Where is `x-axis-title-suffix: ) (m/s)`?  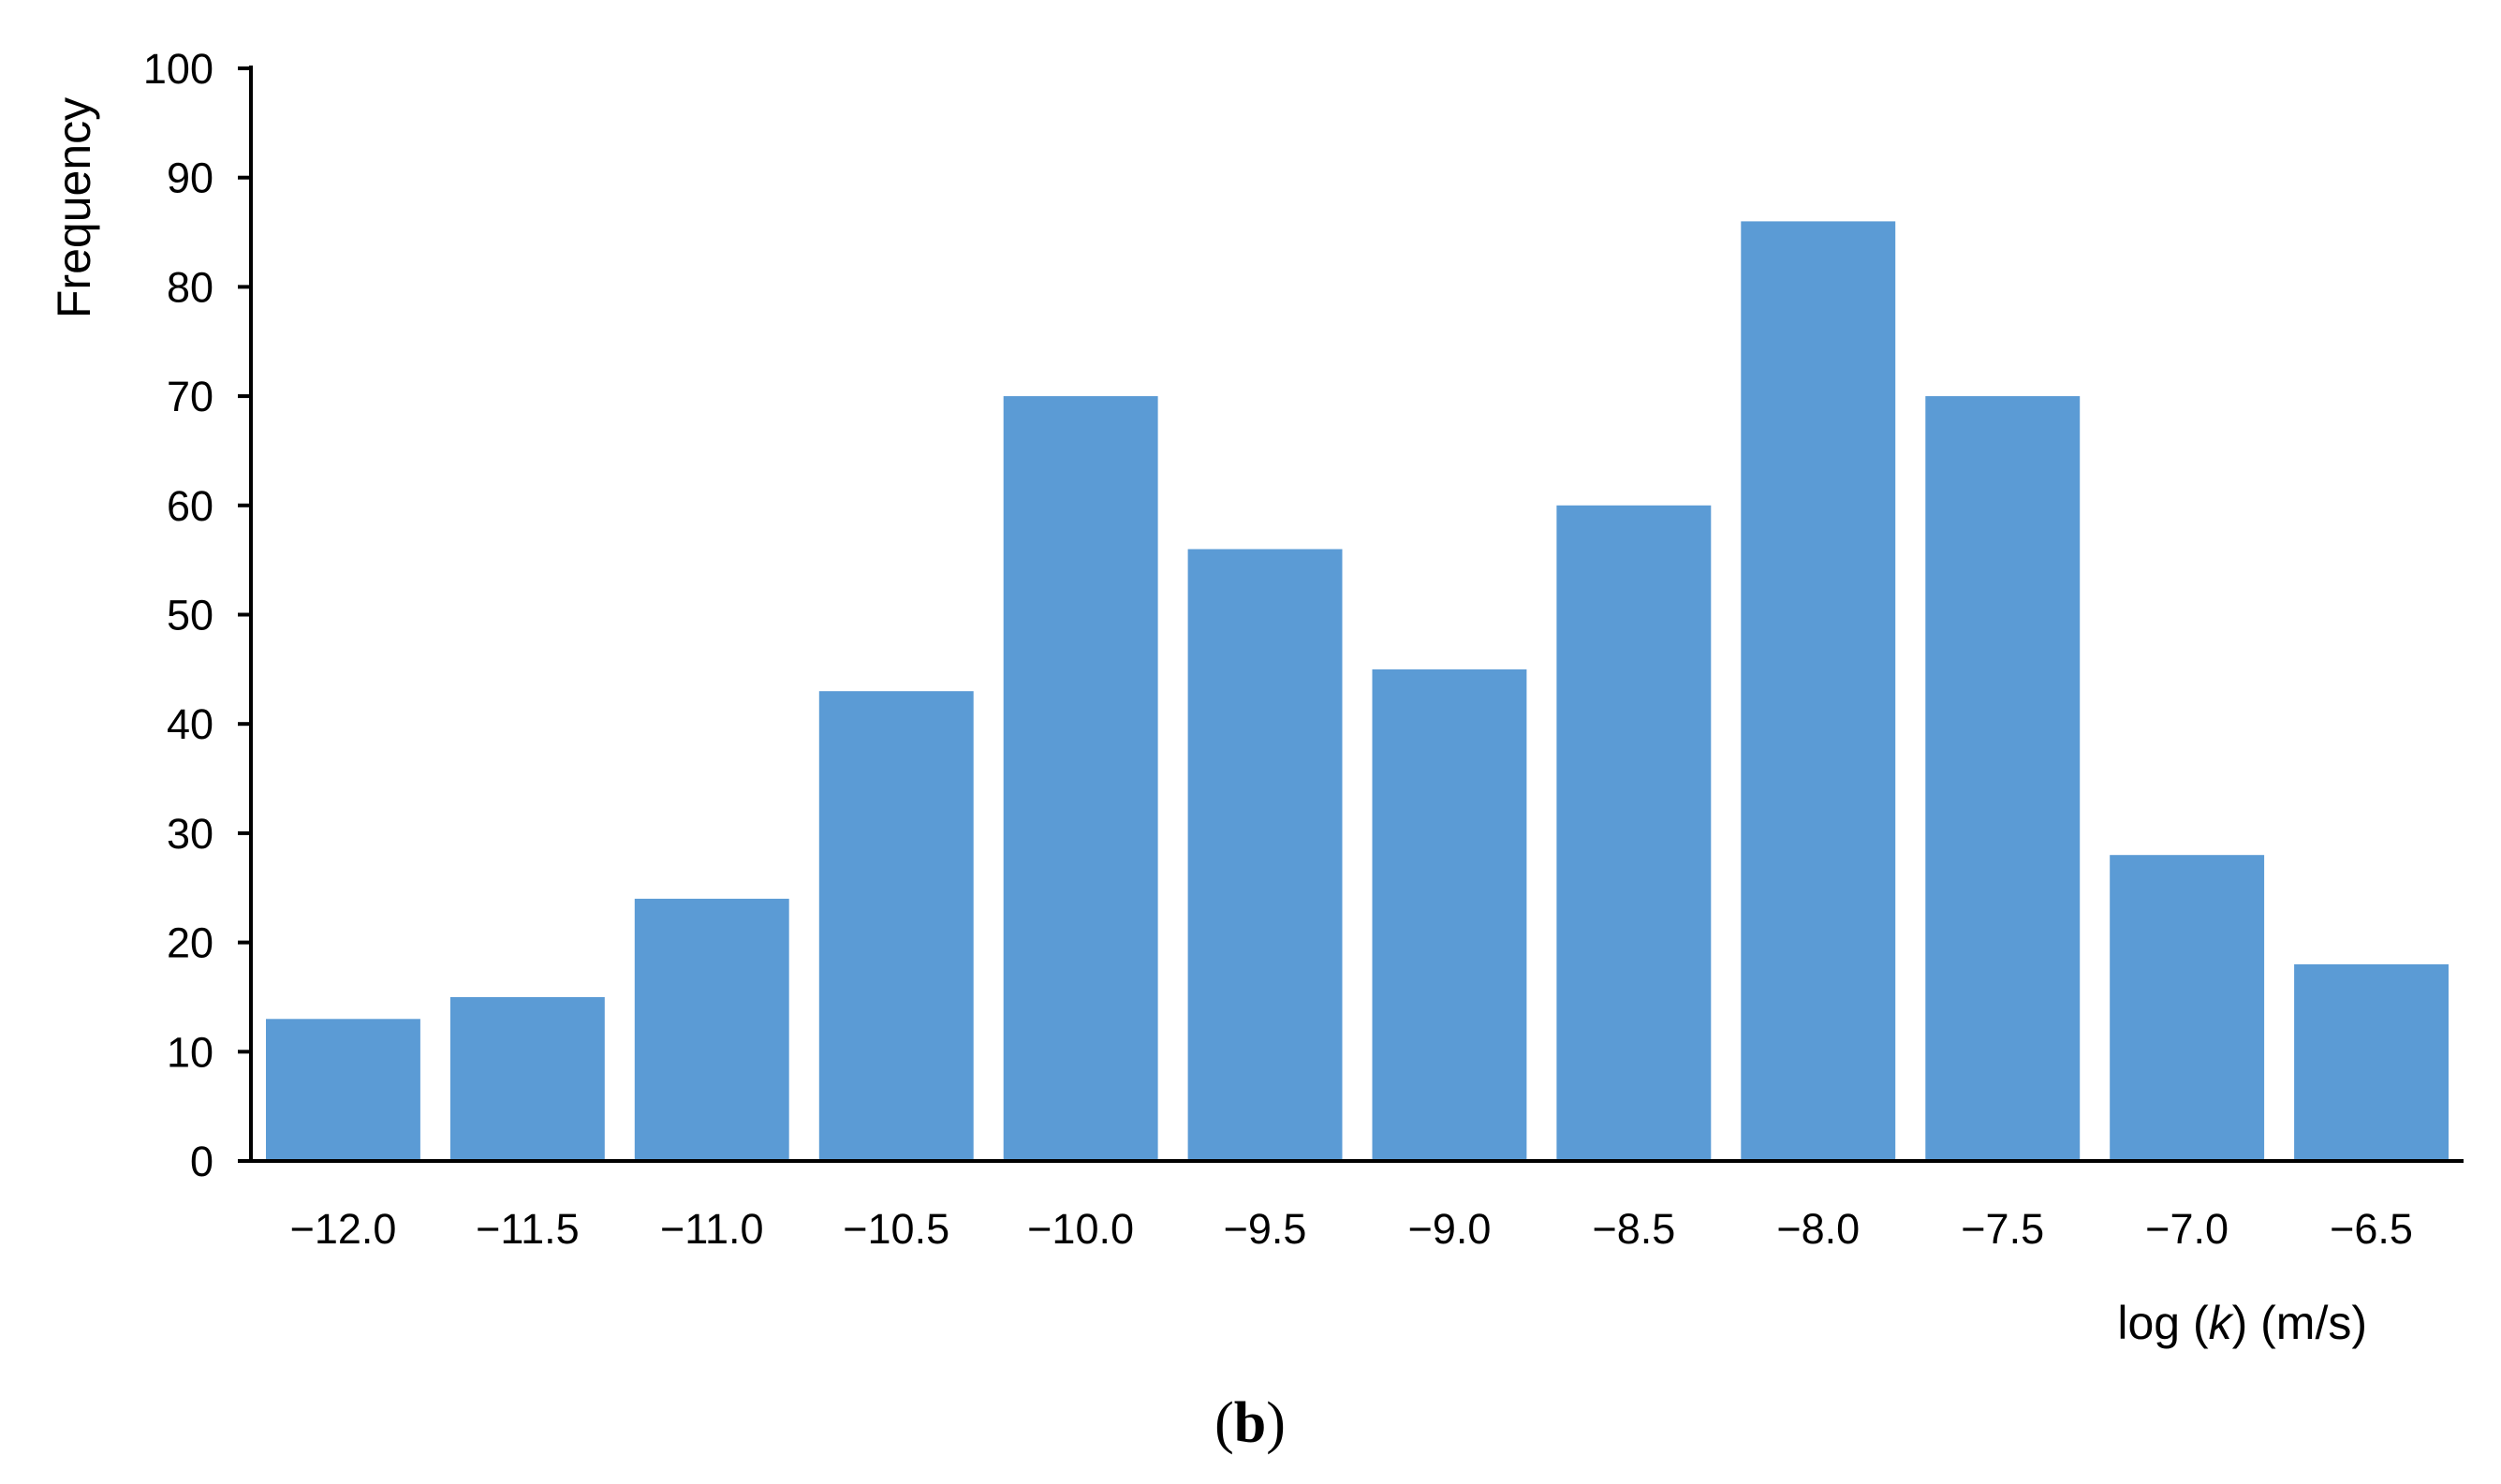 x-axis-title-suffix: ) (m/s) is located at coordinates (2299, 1323).